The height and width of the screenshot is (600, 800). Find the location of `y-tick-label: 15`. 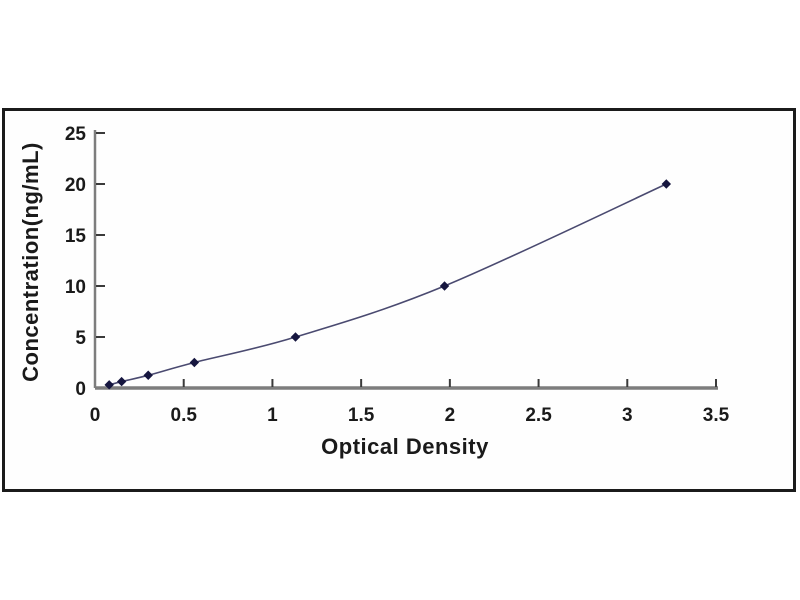

y-tick-label: 15 is located at coordinates (76, 236).